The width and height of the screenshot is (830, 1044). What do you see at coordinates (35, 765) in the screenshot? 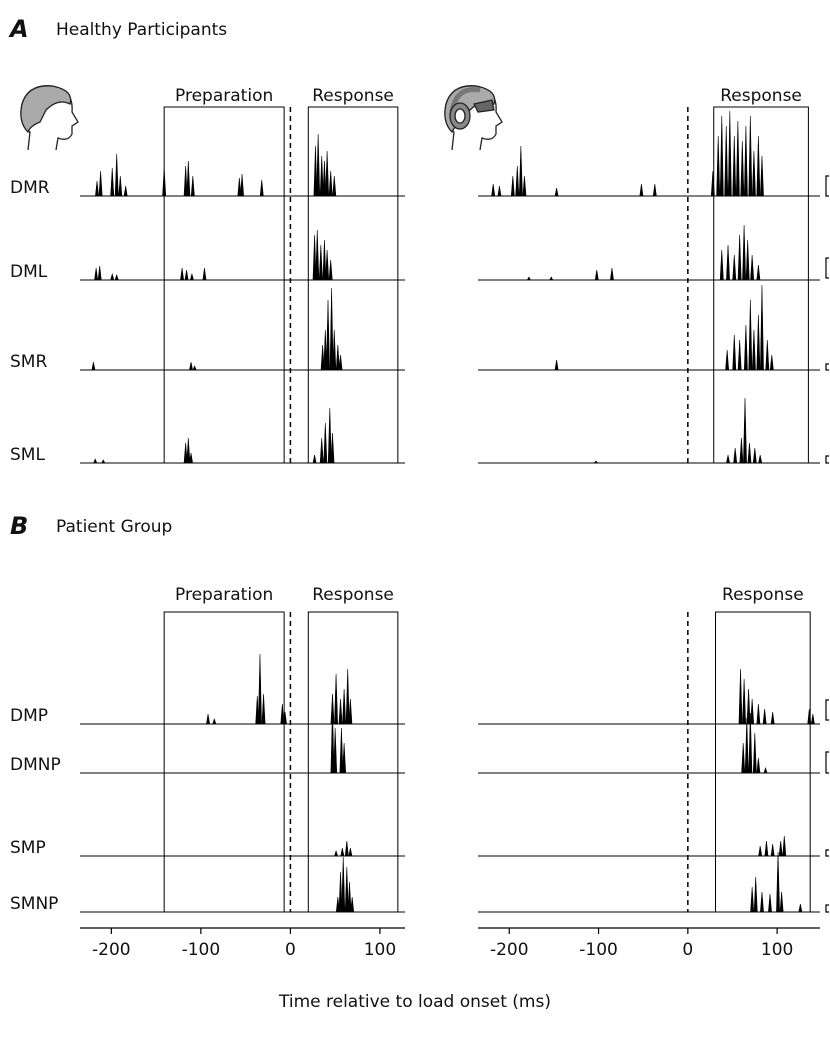
I see `row-label: DMNP` at bounding box center [35, 765].